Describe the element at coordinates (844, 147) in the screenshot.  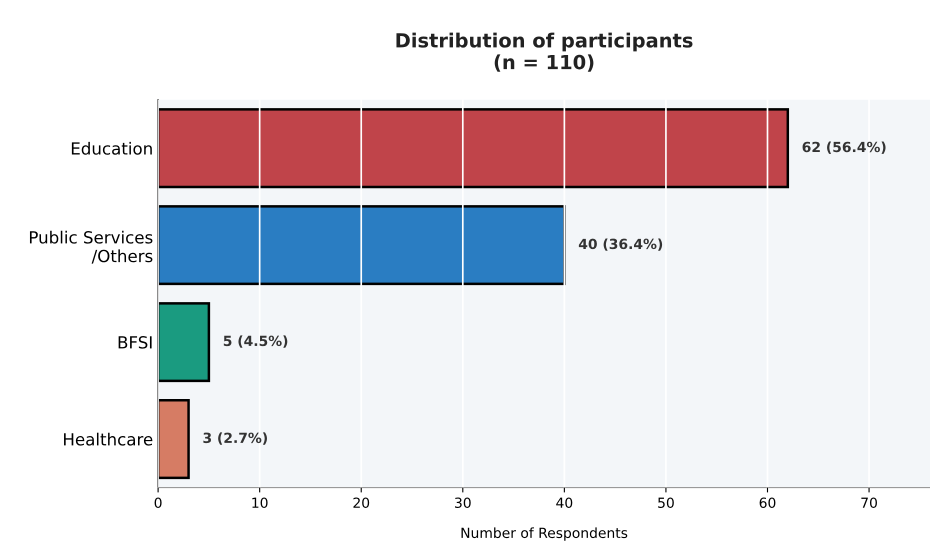
I see `data-label: 62 (56.4%)` at that location.